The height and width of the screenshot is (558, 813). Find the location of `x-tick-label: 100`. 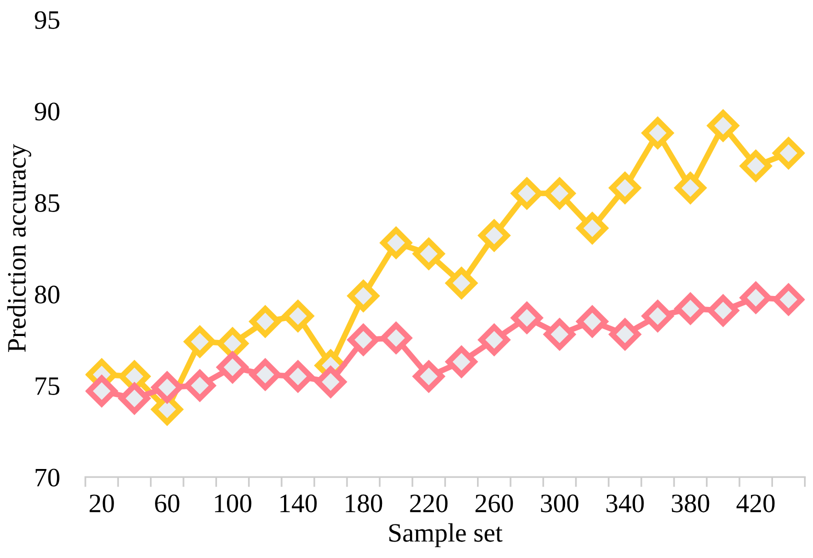

x-tick-label: 100 is located at coordinates (233, 503).